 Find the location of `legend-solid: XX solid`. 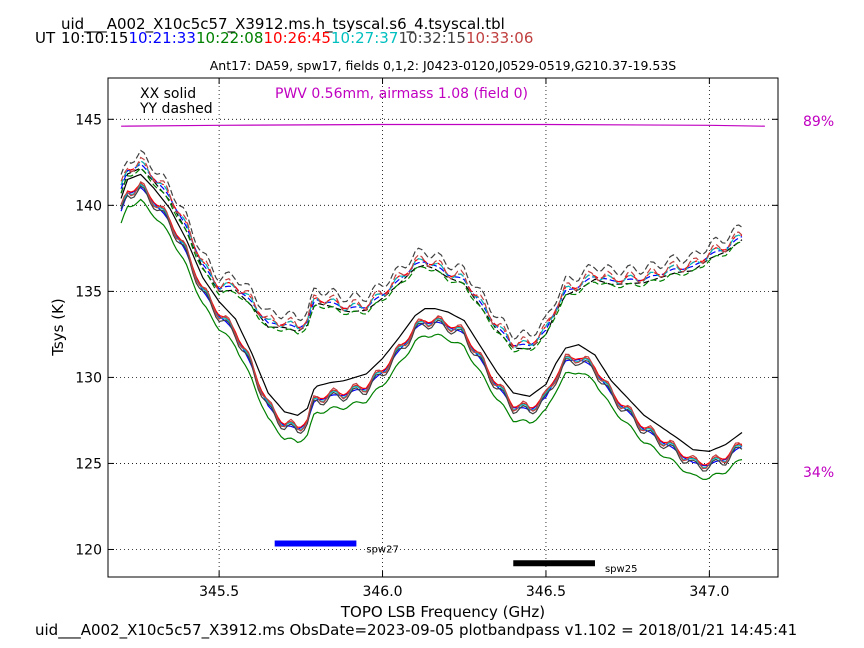

legend-solid: XX solid is located at coordinates (168, 94).